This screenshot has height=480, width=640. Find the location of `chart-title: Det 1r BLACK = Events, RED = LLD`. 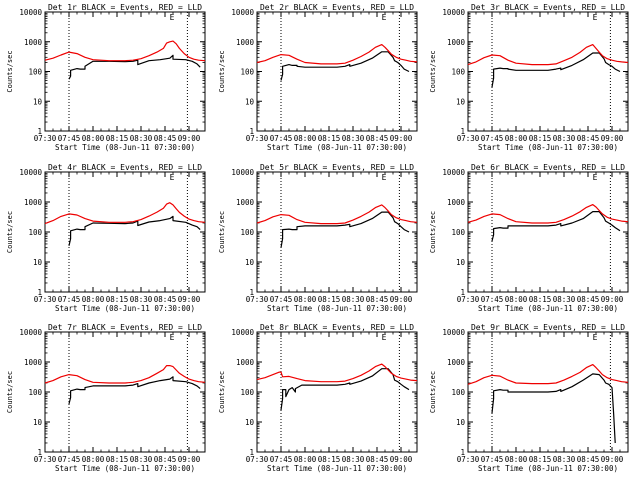

chart-title: Det 1r BLACK = Events, RED = LLD is located at coordinates (125, 7).